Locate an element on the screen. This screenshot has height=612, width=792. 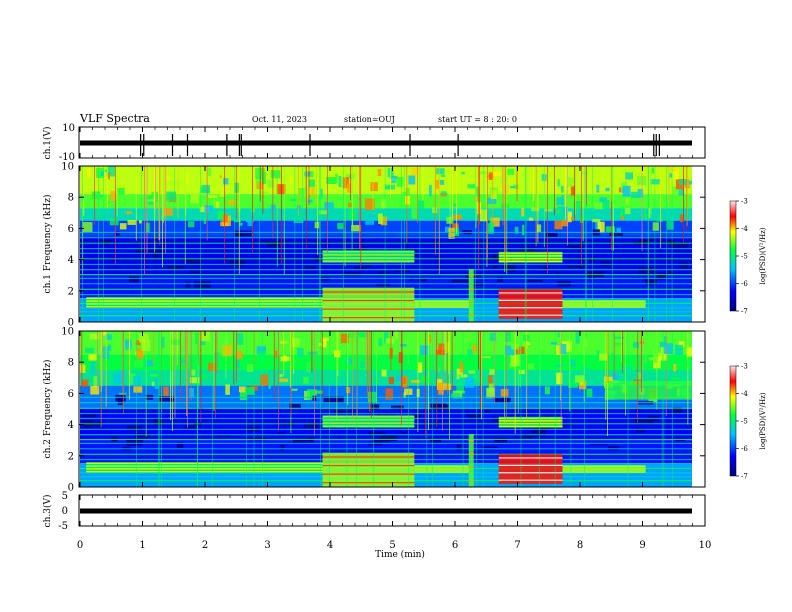
ch3-ytick-0: 0 is located at coordinates (65, 511).